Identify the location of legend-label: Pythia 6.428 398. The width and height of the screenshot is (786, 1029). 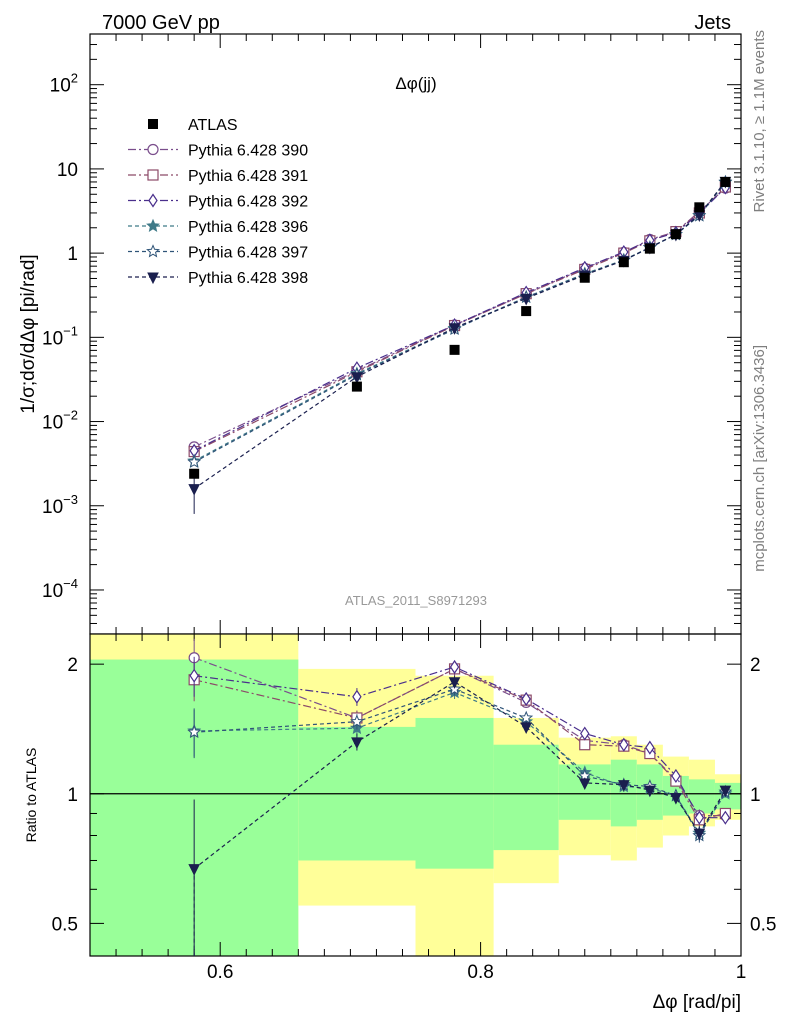
(248, 278).